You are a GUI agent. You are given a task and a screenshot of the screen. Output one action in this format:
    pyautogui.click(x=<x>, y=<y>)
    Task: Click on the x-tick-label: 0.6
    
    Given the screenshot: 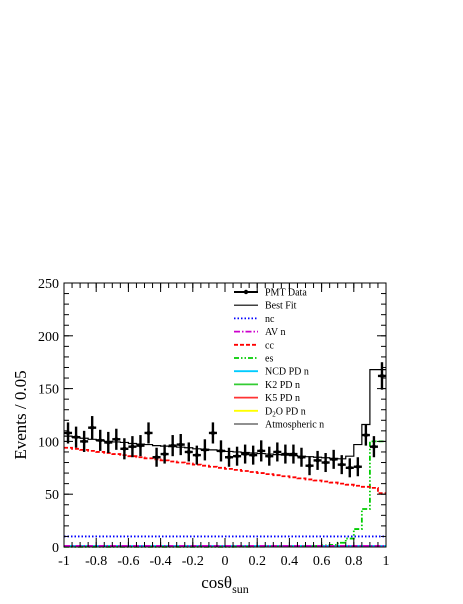 What is the action you would take?
    pyautogui.click(x=322, y=561)
    